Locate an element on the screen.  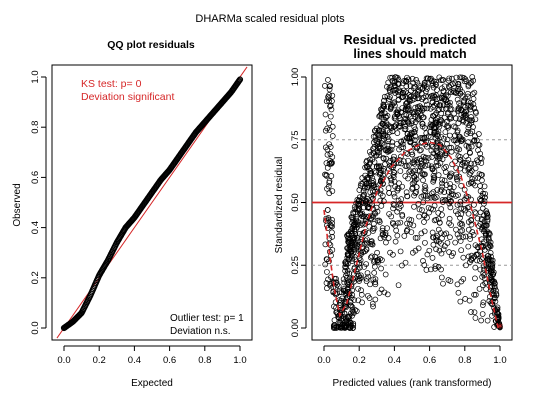
x-tick-label: 0.0 is located at coordinates (63, 360).